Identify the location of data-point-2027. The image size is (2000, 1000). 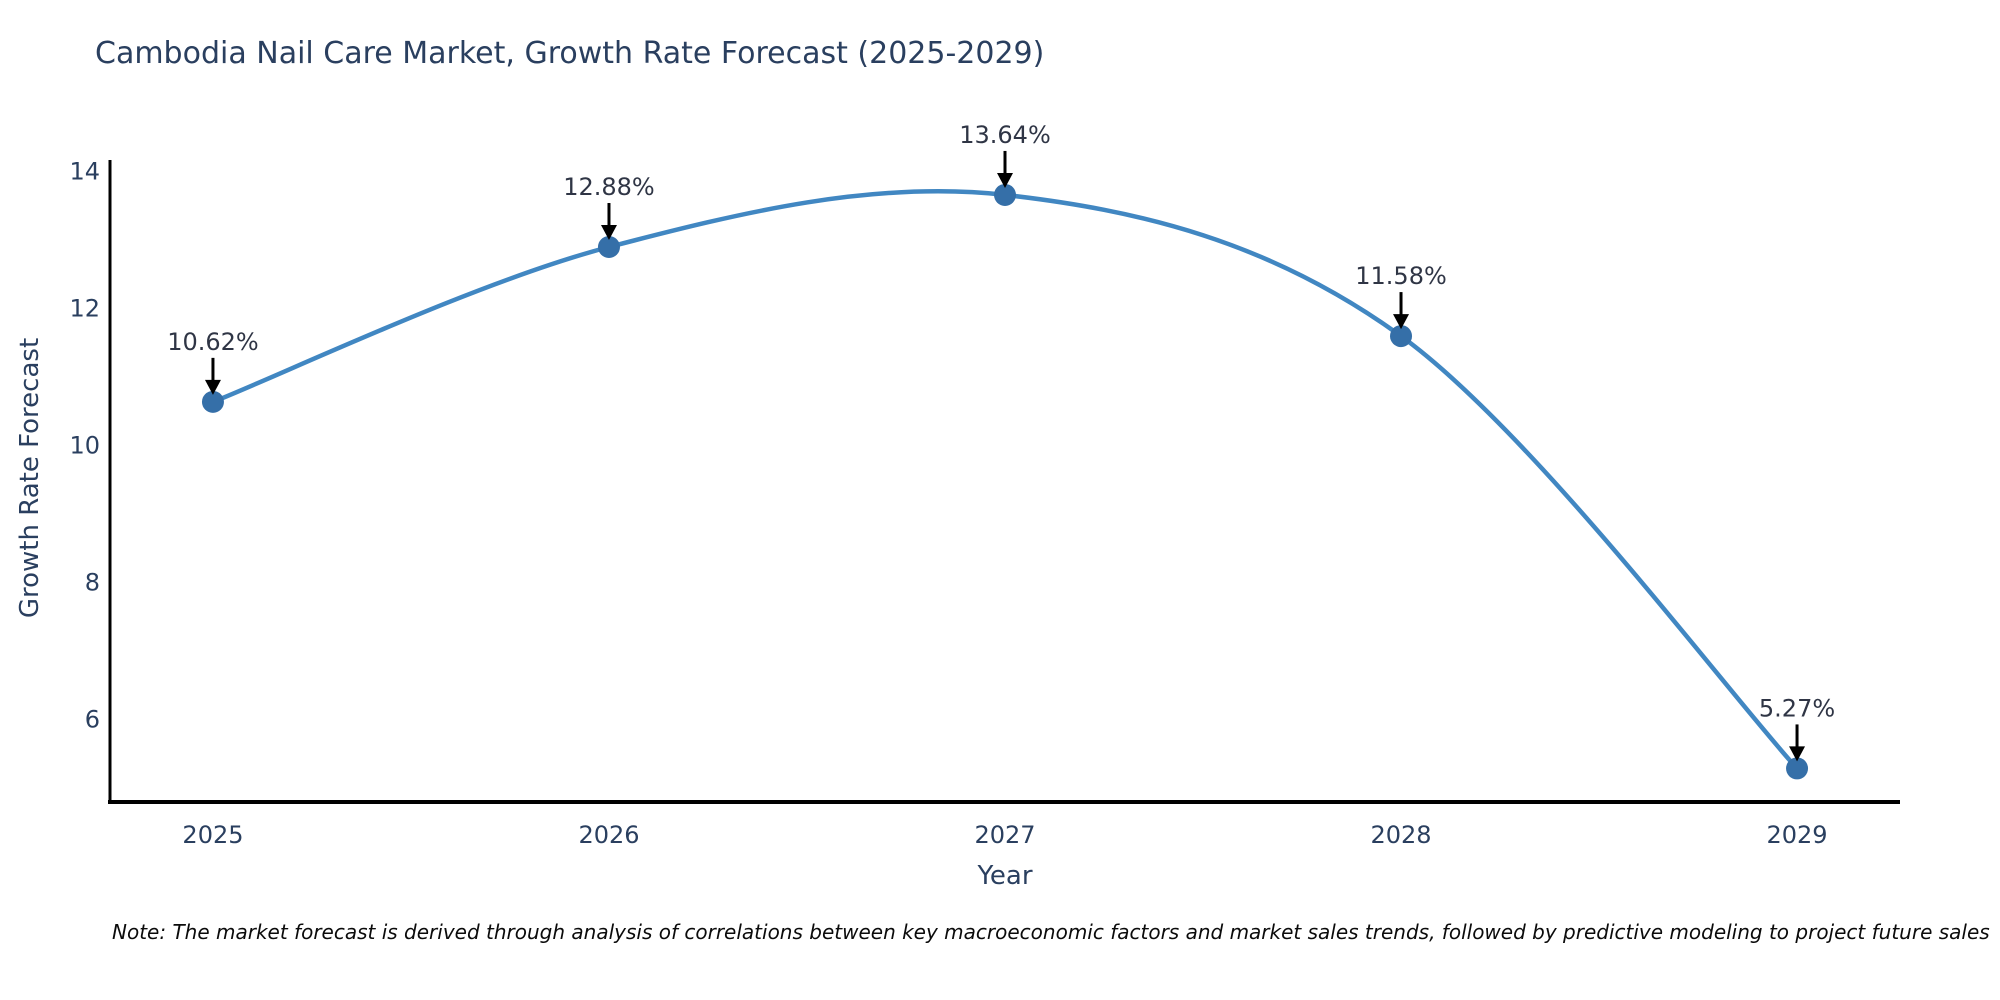
(1005, 194).